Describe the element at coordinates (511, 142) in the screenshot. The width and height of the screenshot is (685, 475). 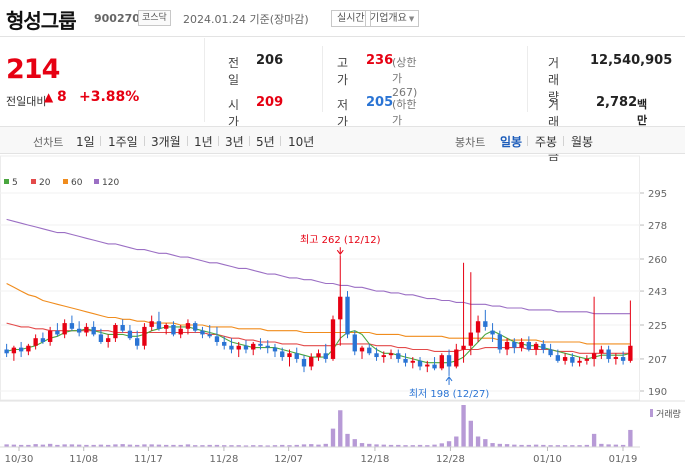
I see `tab-daily: 일봉` at that location.